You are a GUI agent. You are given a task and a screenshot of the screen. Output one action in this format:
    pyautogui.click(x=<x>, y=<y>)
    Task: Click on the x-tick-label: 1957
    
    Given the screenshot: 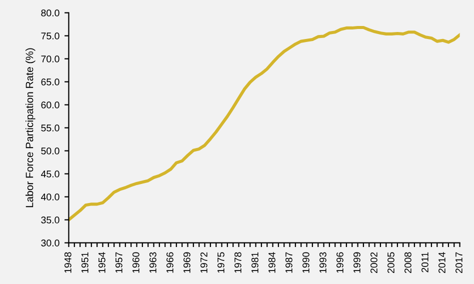 What is the action you would take?
    pyautogui.click(x=118, y=262)
    